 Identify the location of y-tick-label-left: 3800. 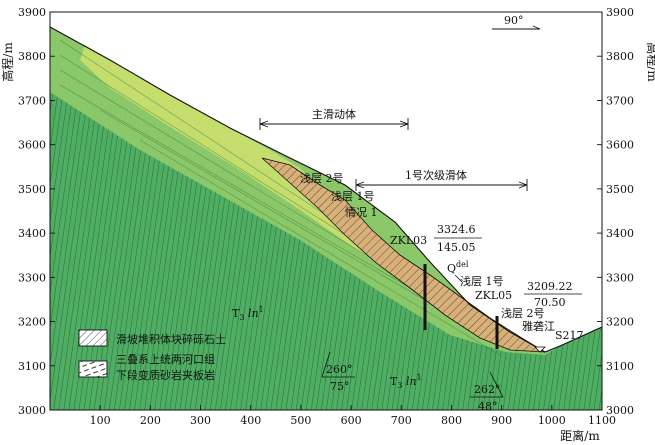
(32, 56).